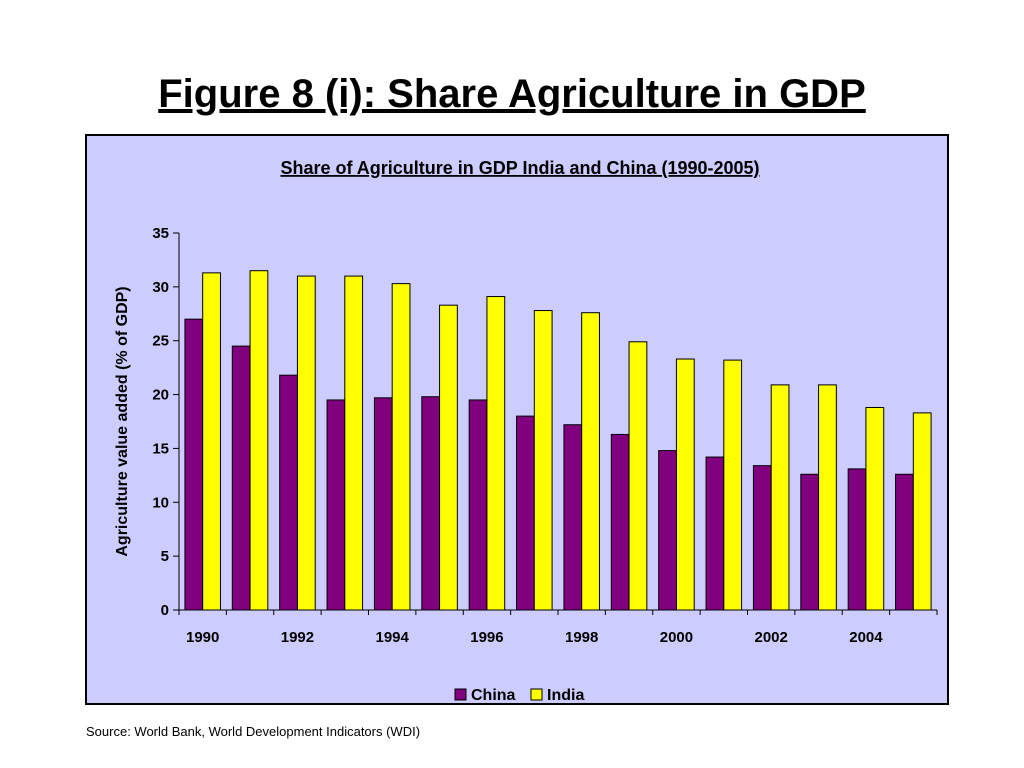 Image resolution: width=1024 pixels, height=768 pixels. What do you see at coordinates (590, 461) in the screenshot?
I see `bar-india-1998` at bounding box center [590, 461].